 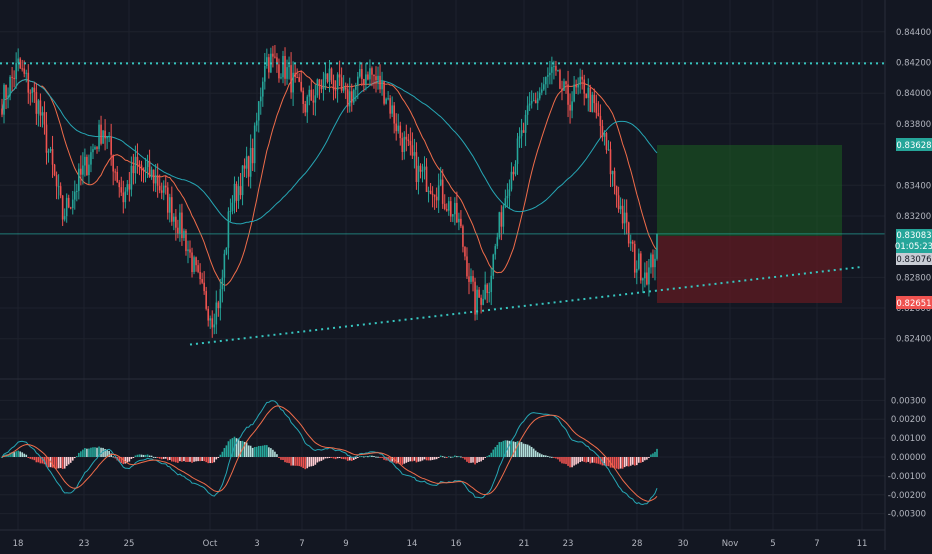 I want to click on oscillator-tick-label: 0.00200, so click(x=908, y=420).